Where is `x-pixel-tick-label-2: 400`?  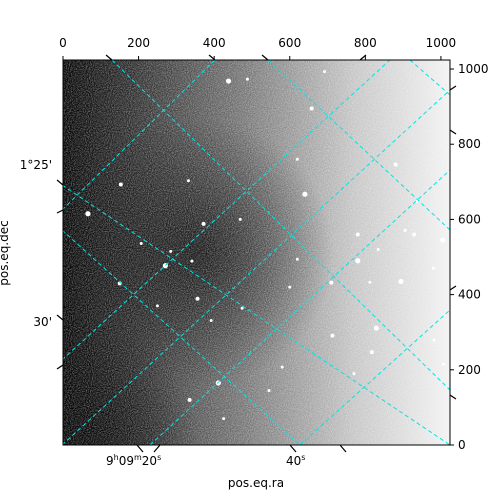 x-pixel-tick-label-2: 400 is located at coordinates (214, 43).